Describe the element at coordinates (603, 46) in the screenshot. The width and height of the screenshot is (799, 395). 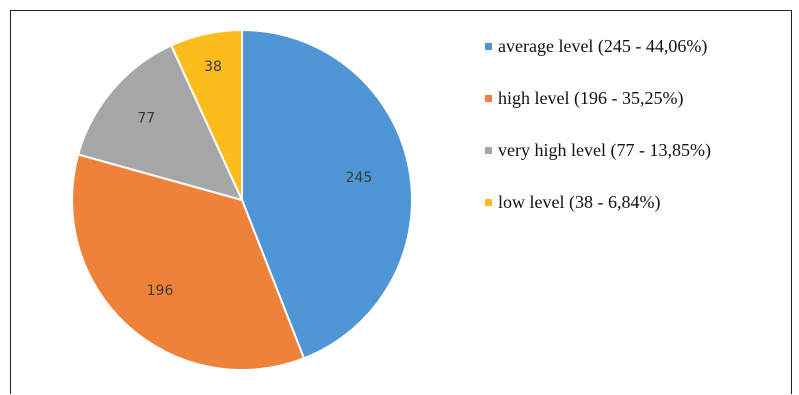
I see `legend-label-average: average level (245 - 44,06%)` at that location.